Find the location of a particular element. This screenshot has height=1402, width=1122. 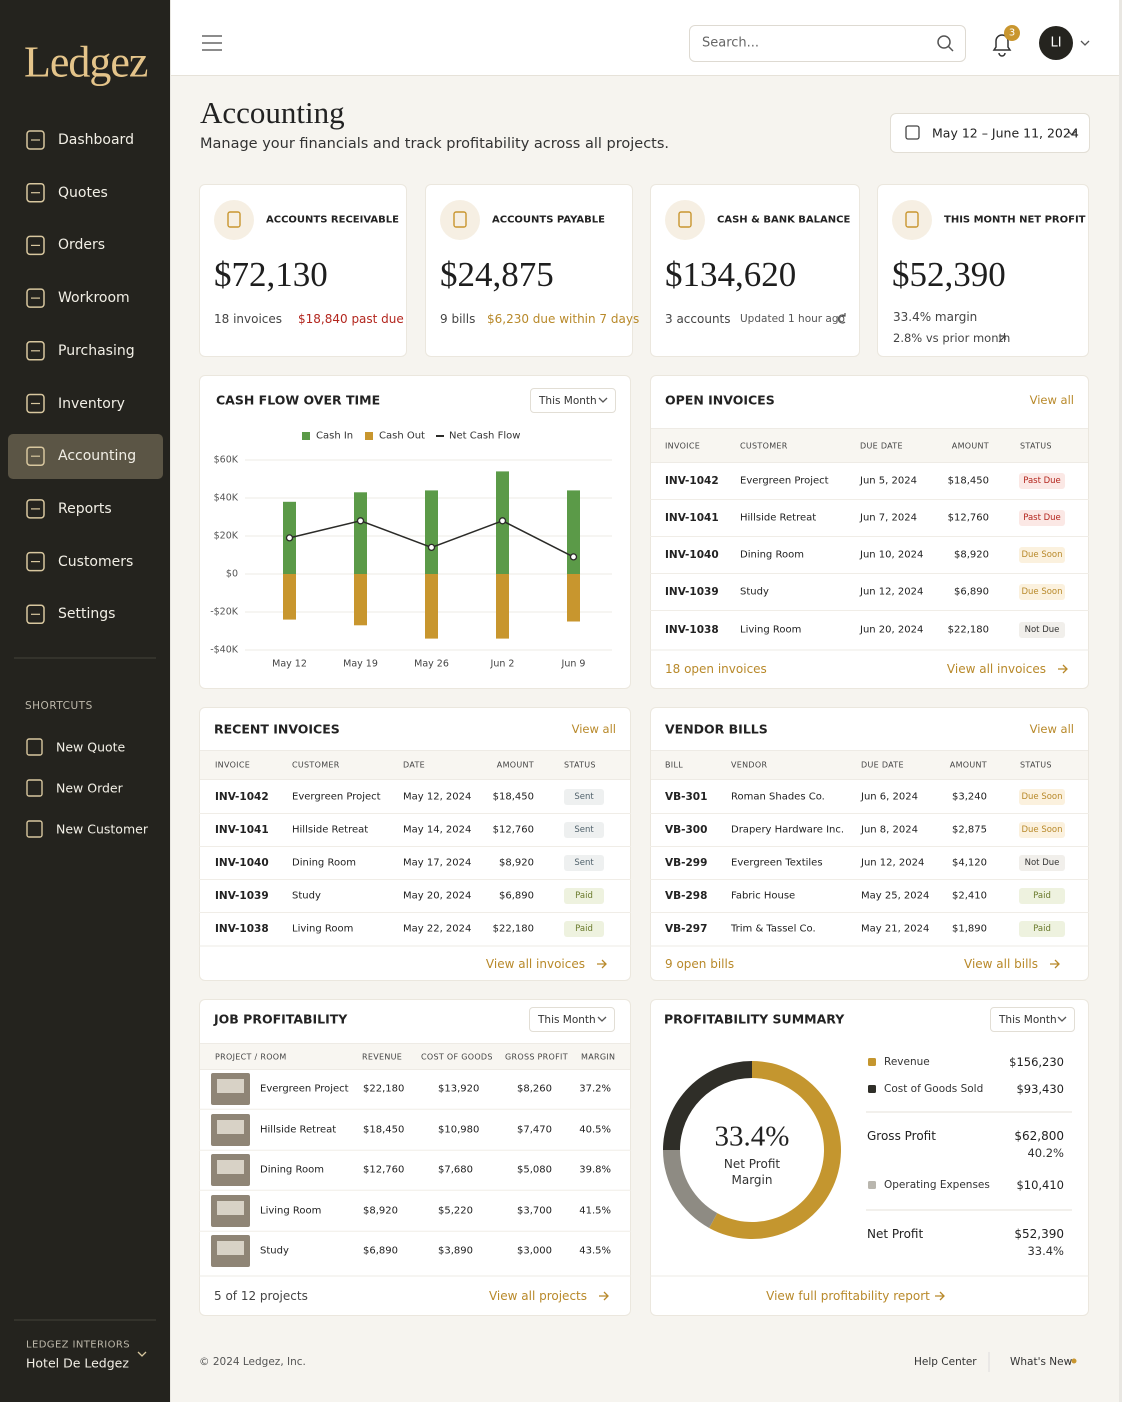

kpi-value: $72,130 is located at coordinates (271, 274).